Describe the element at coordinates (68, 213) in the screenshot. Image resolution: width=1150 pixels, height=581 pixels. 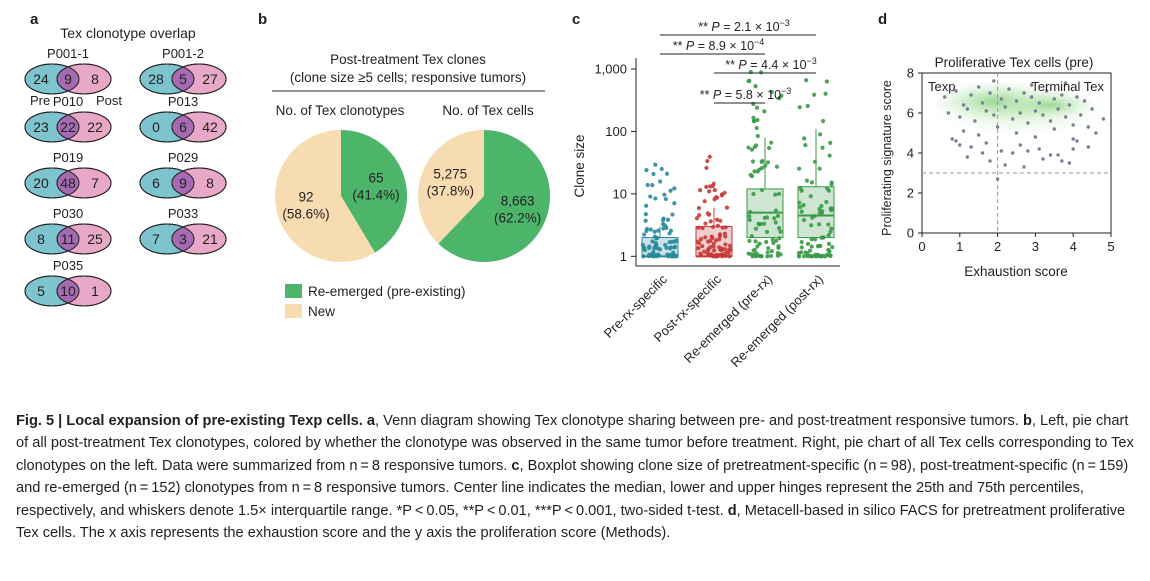
I see `venn-id-label: P030` at that location.